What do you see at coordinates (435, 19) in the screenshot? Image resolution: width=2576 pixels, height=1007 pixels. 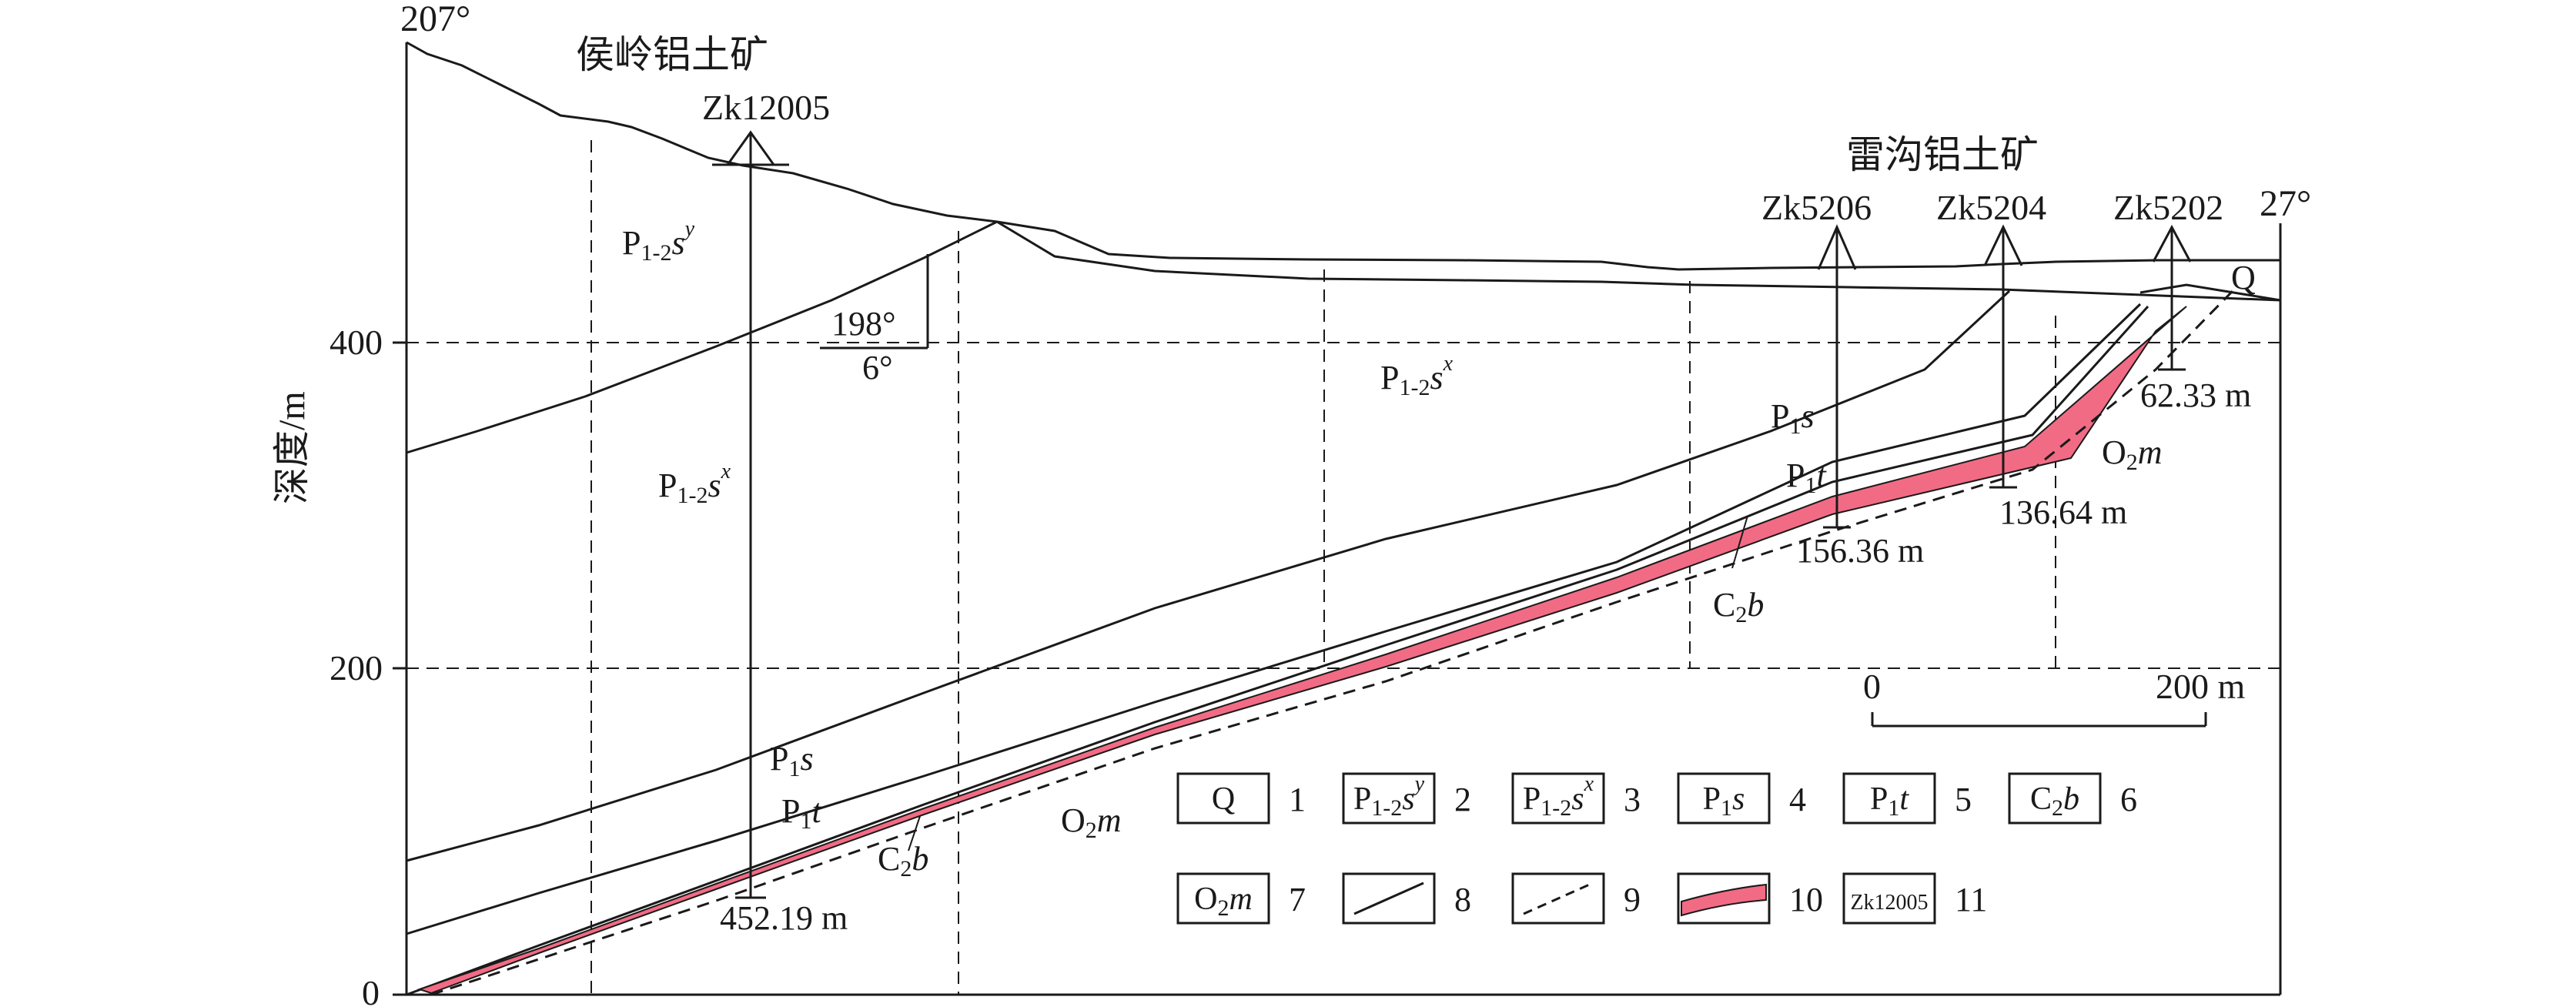 I see `left-azimuth: 207°` at bounding box center [435, 19].